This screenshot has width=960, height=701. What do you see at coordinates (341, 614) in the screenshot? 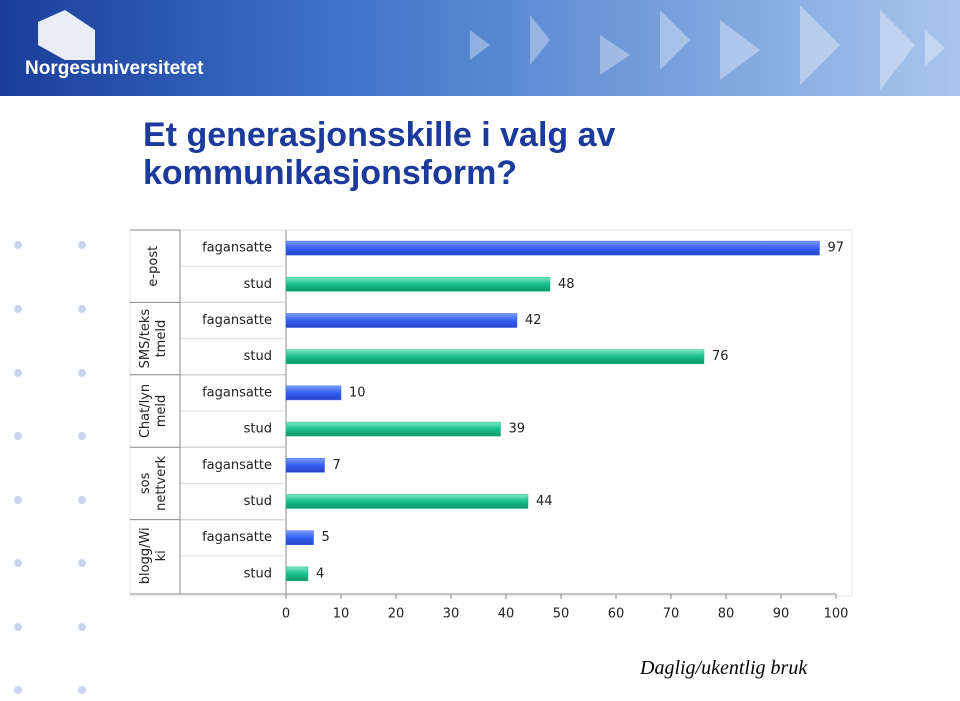
I see `x-tick-label: 10` at bounding box center [341, 614].